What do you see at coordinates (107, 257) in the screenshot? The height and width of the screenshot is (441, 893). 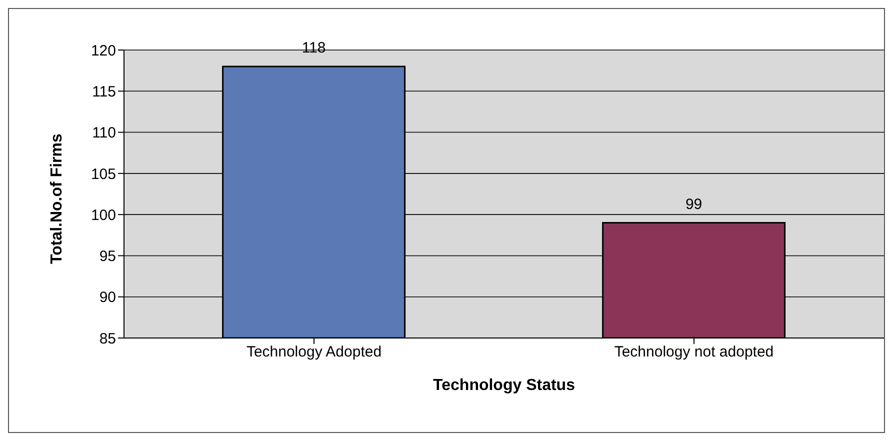 I see `y-tick-label: 95` at bounding box center [107, 257].